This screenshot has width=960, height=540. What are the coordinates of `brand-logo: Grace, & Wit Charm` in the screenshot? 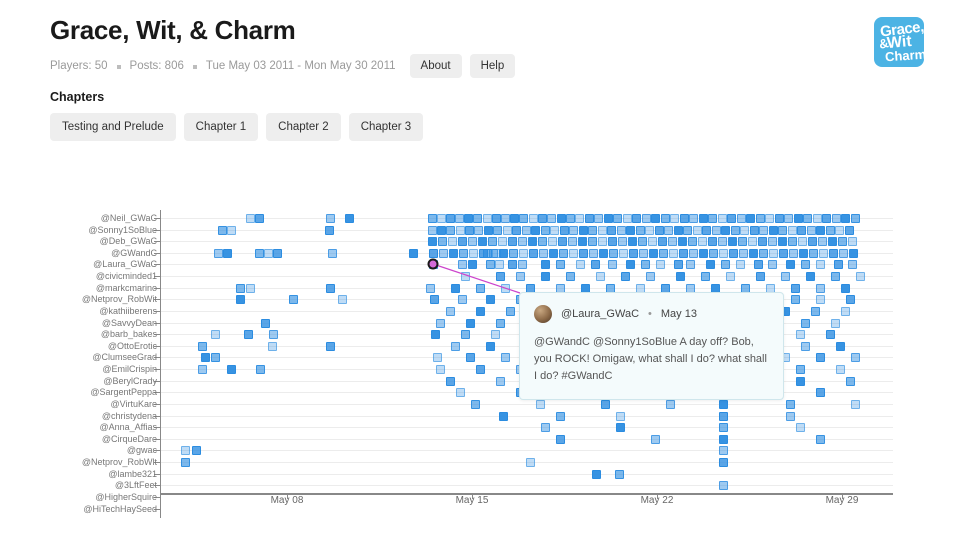 It's located at (899, 42).